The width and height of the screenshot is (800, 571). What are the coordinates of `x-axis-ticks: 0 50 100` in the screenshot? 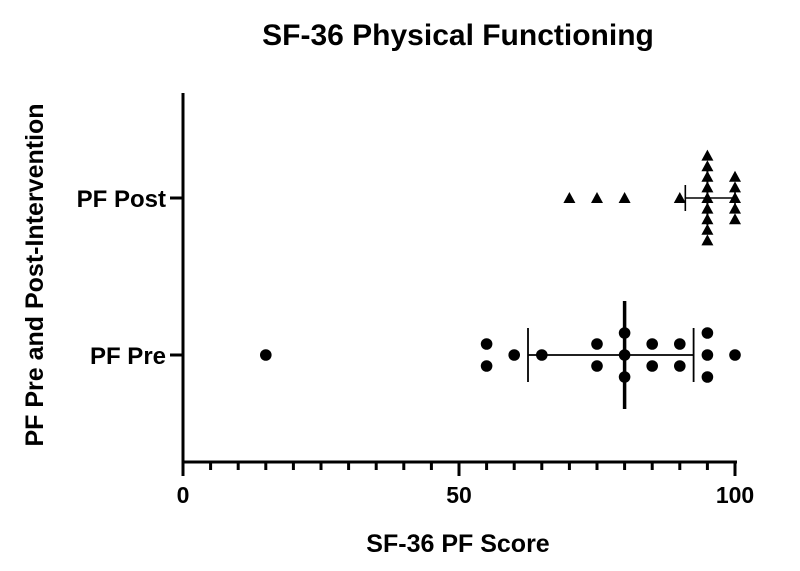 It's located at (465, 485).